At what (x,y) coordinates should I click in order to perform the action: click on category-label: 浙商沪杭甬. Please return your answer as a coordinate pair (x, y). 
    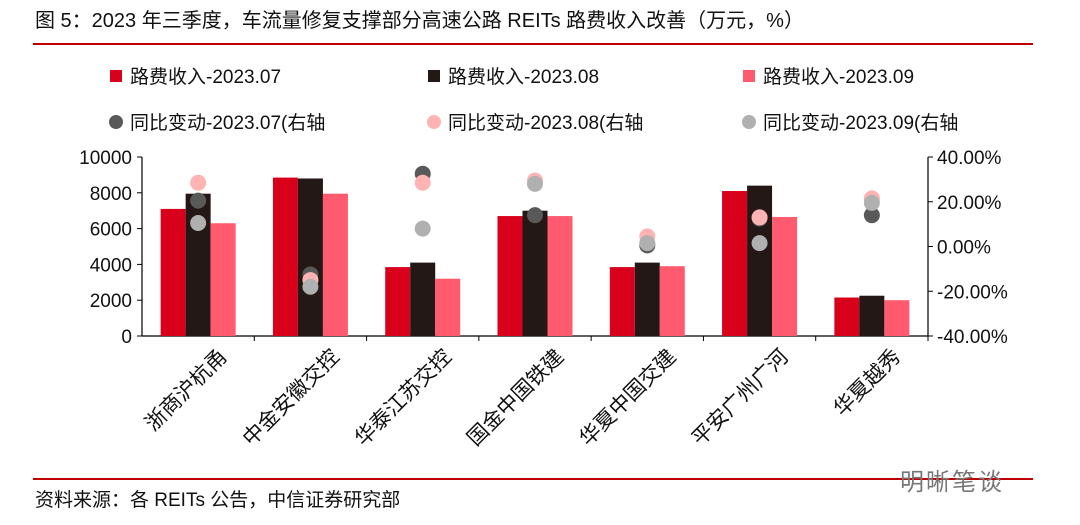
    Looking at the image, I should click on (186, 390).